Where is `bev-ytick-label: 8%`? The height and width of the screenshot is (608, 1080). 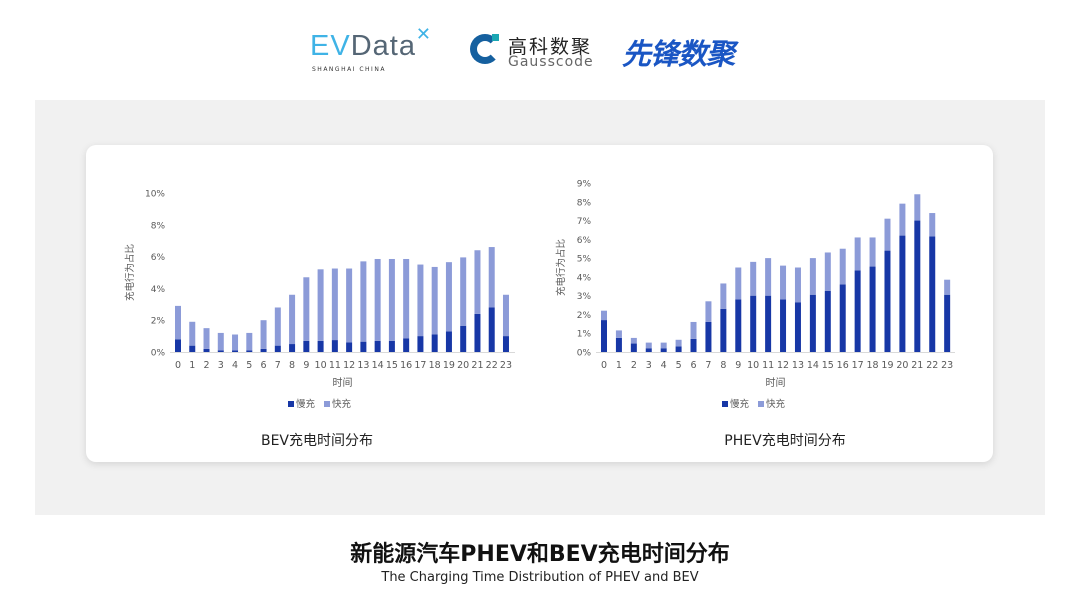
bev-ytick-label: 8% is located at coordinates (158, 226).